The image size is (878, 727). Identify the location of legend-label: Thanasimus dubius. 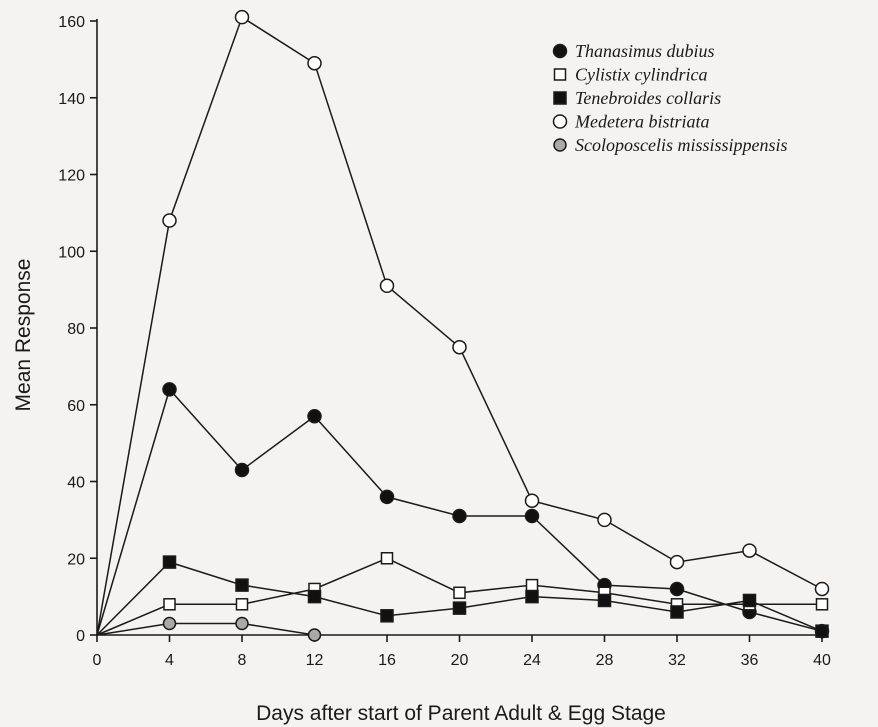
(645, 51).